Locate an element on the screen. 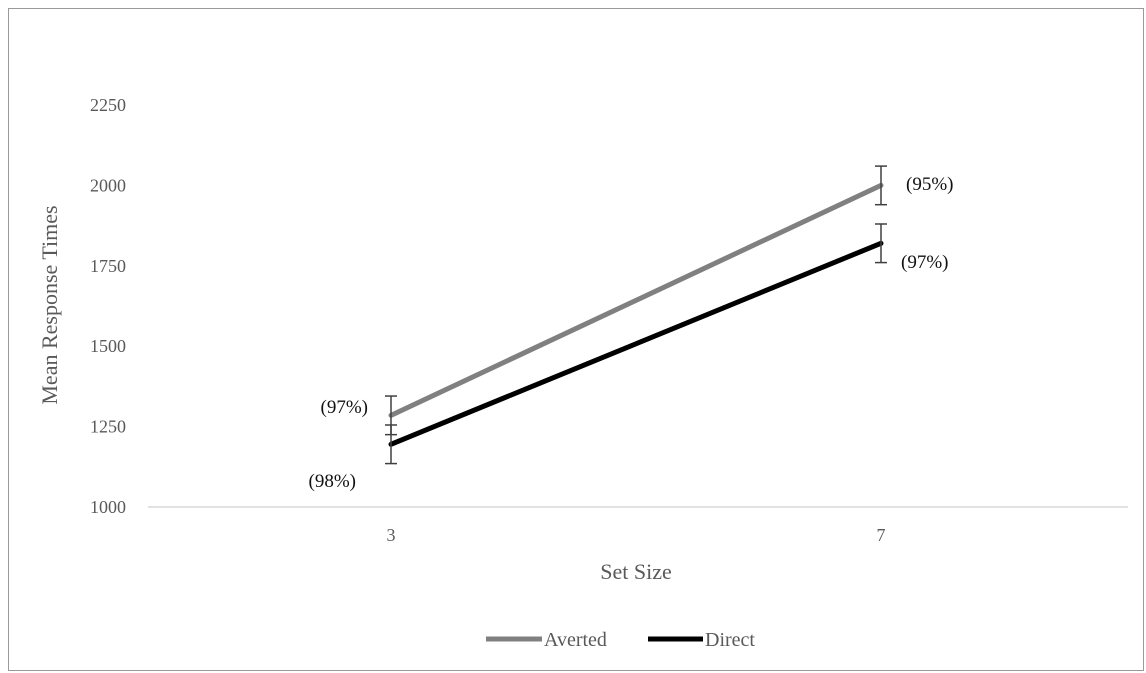  x-tick-label: 3 is located at coordinates (391, 535).